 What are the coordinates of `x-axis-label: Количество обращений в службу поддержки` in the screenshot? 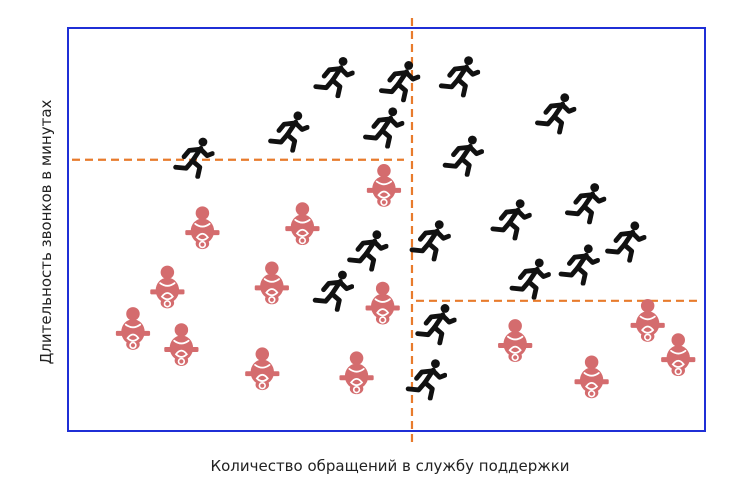 It's located at (389, 466).